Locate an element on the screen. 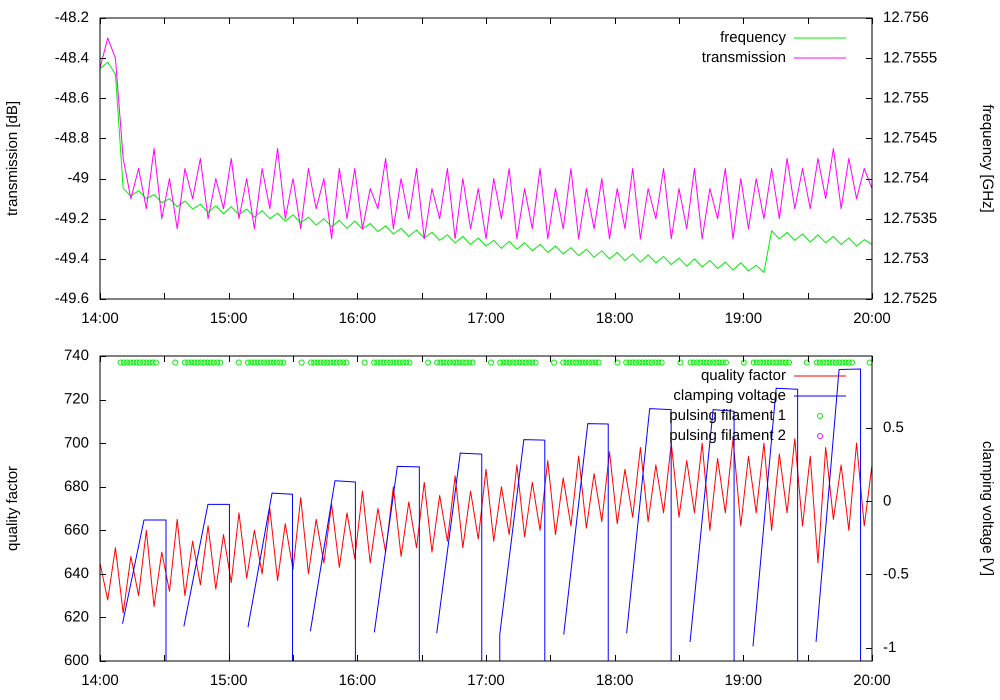 The height and width of the screenshot is (700, 1000). y-tick-label: -48.2 is located at coordinates (71, 17).